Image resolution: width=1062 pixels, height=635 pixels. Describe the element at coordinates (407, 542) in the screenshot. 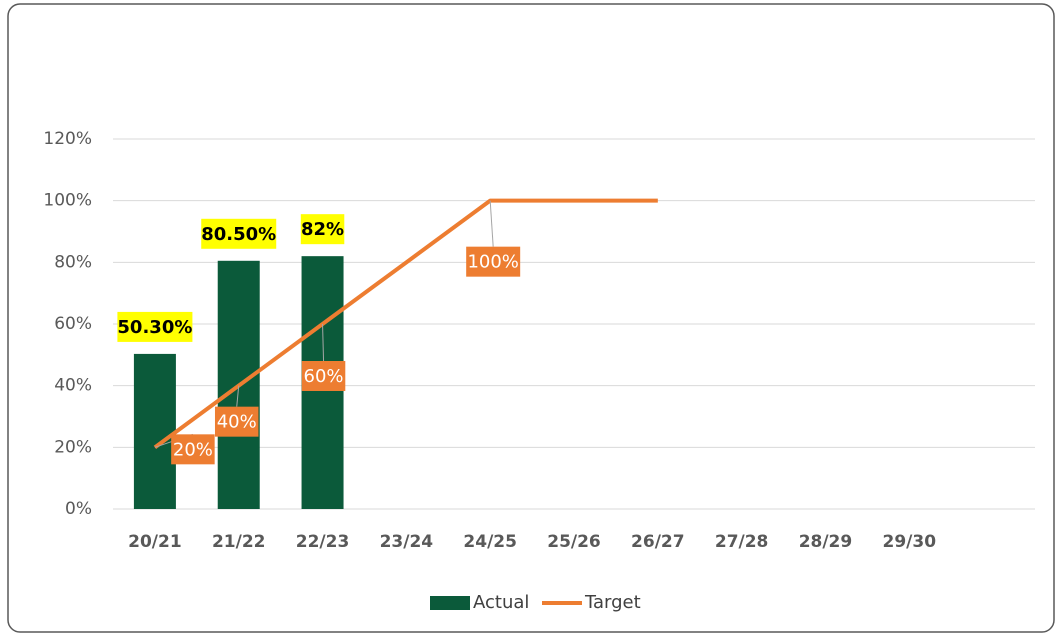

I see `x-tick-label: 23/24` at that location.